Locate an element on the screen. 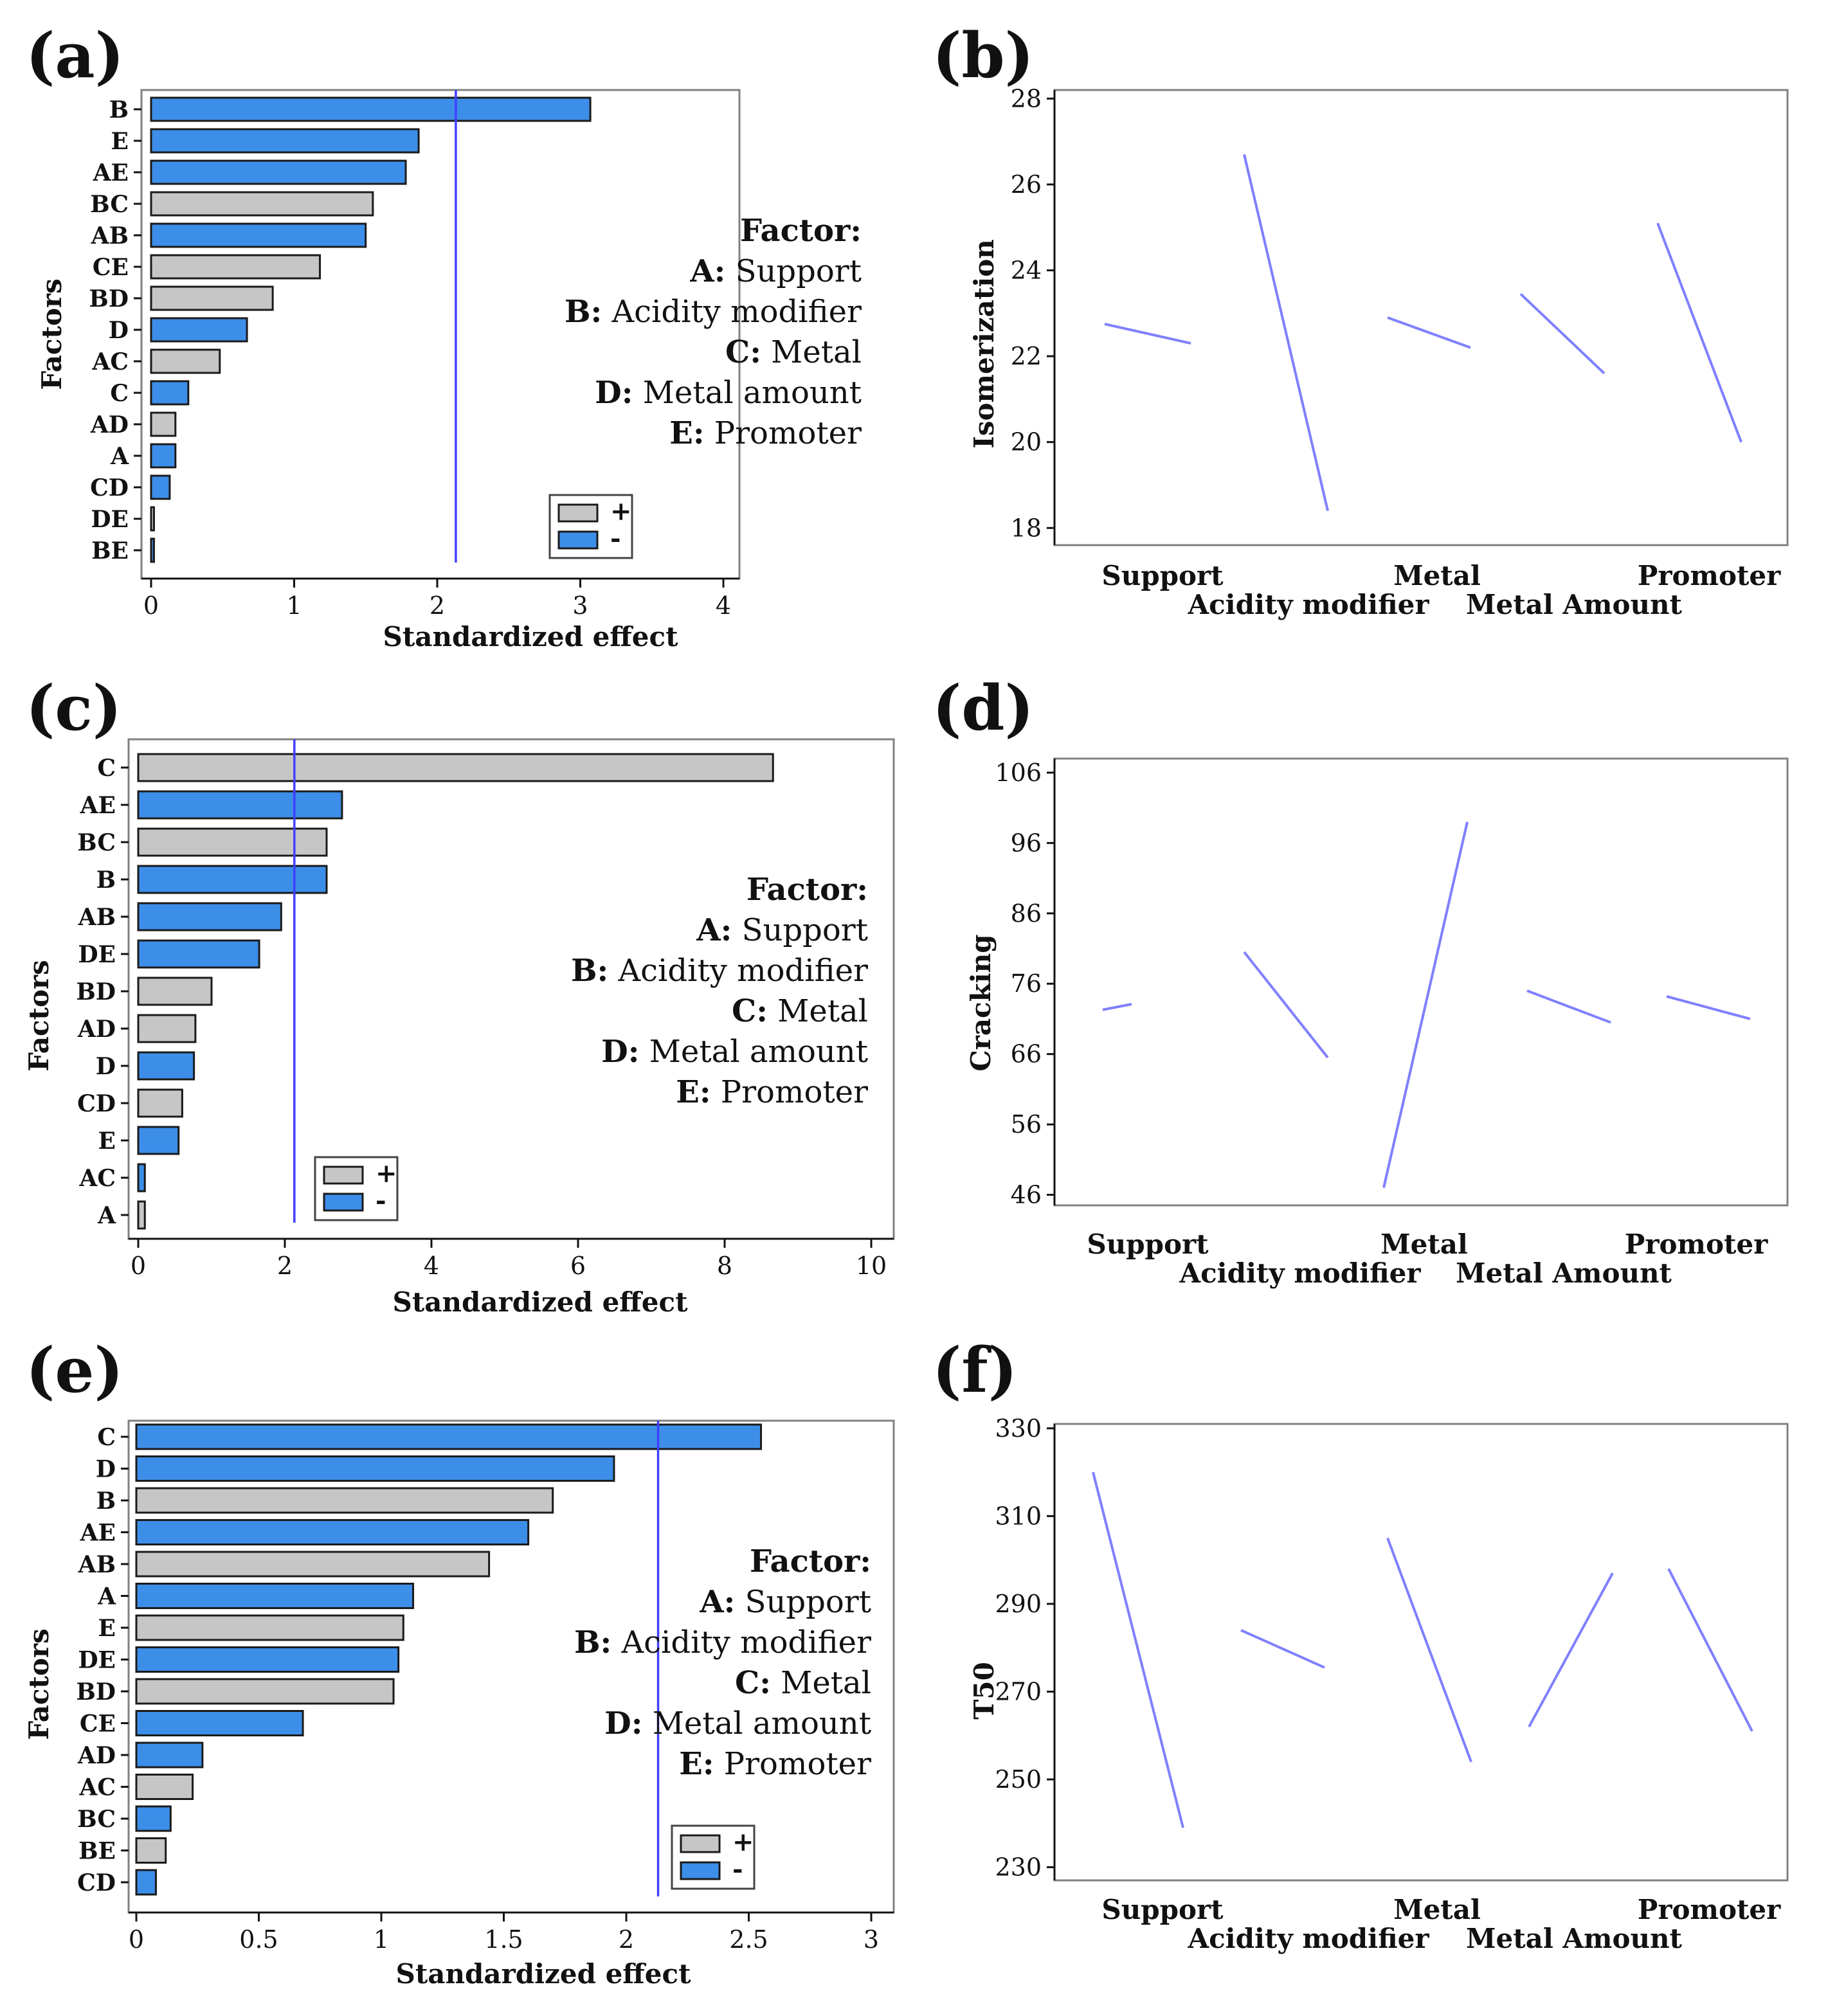 The height and width of the screenshot is (2016, 1828). y-tick-label: A is located at coordinates (106, 1216).